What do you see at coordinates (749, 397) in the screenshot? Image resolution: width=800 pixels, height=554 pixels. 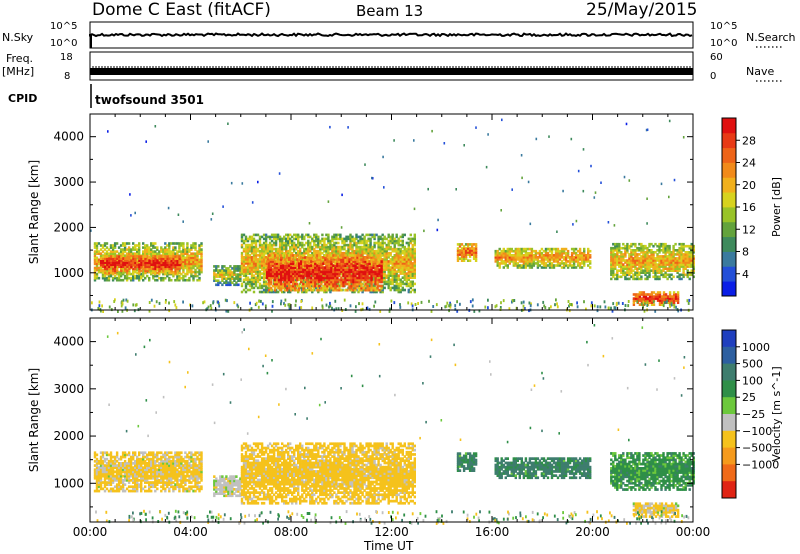 I see `colorbar-tick-label: 25` at bounding box center [749, 397].